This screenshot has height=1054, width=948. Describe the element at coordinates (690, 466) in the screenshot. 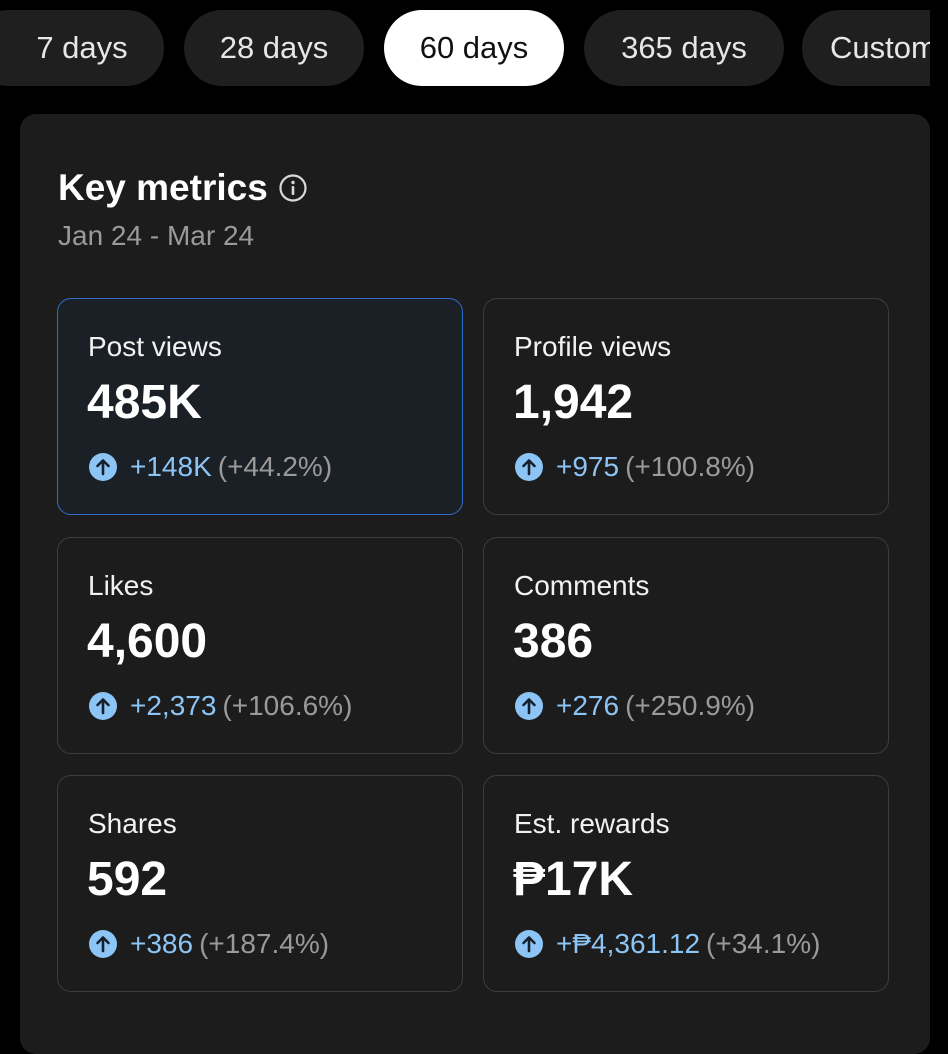

I see `metric-percent: (+100.8%)` at that location.